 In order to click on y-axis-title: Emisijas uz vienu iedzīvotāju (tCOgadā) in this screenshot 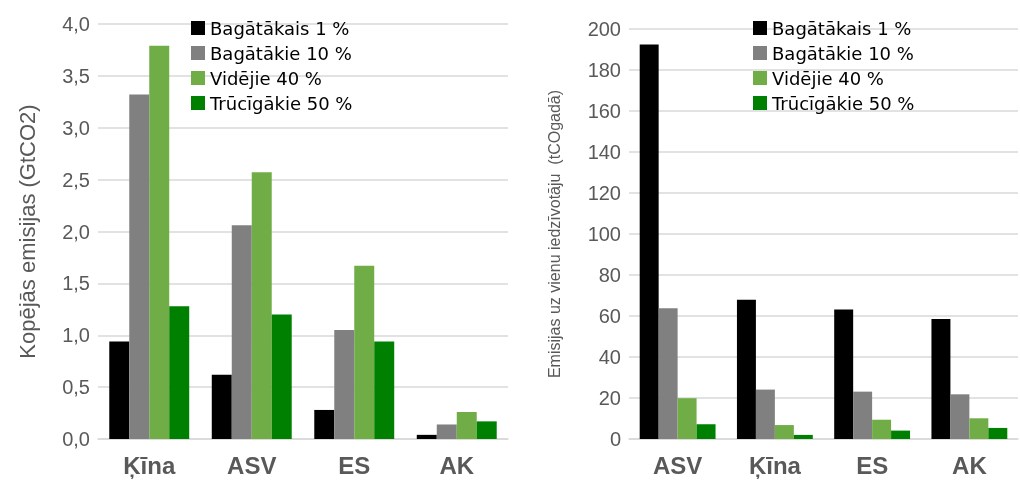, I will do `click(554, 234)`.